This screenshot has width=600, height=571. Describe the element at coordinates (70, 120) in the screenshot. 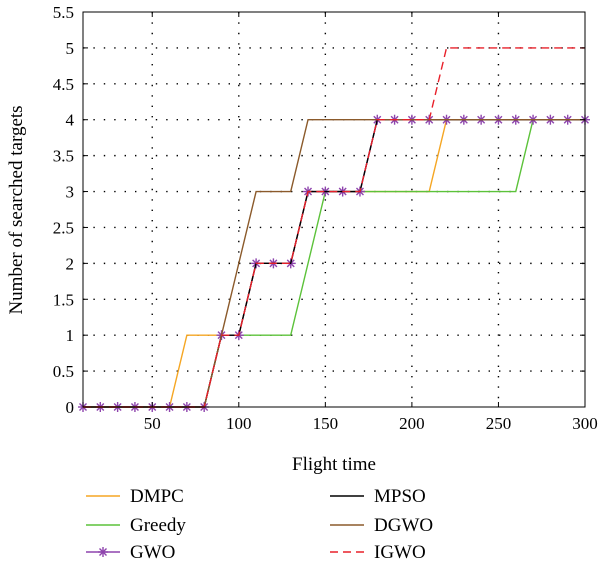

I see `y-tick-label: 4` at that location.